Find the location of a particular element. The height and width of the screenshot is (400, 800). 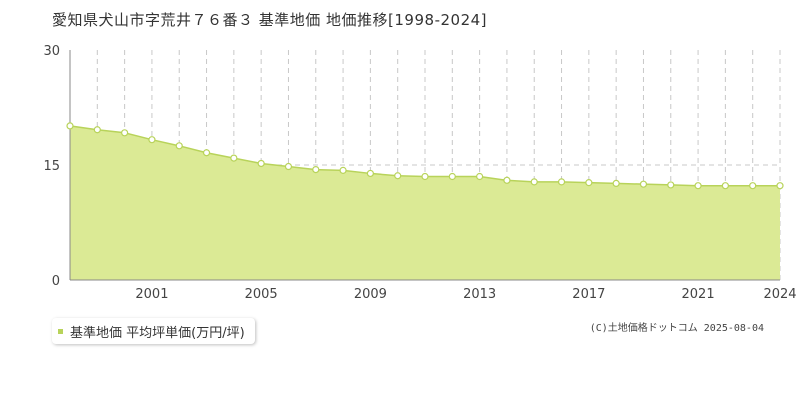

y-tick-label: 0 is located at coordinates (56, 281).